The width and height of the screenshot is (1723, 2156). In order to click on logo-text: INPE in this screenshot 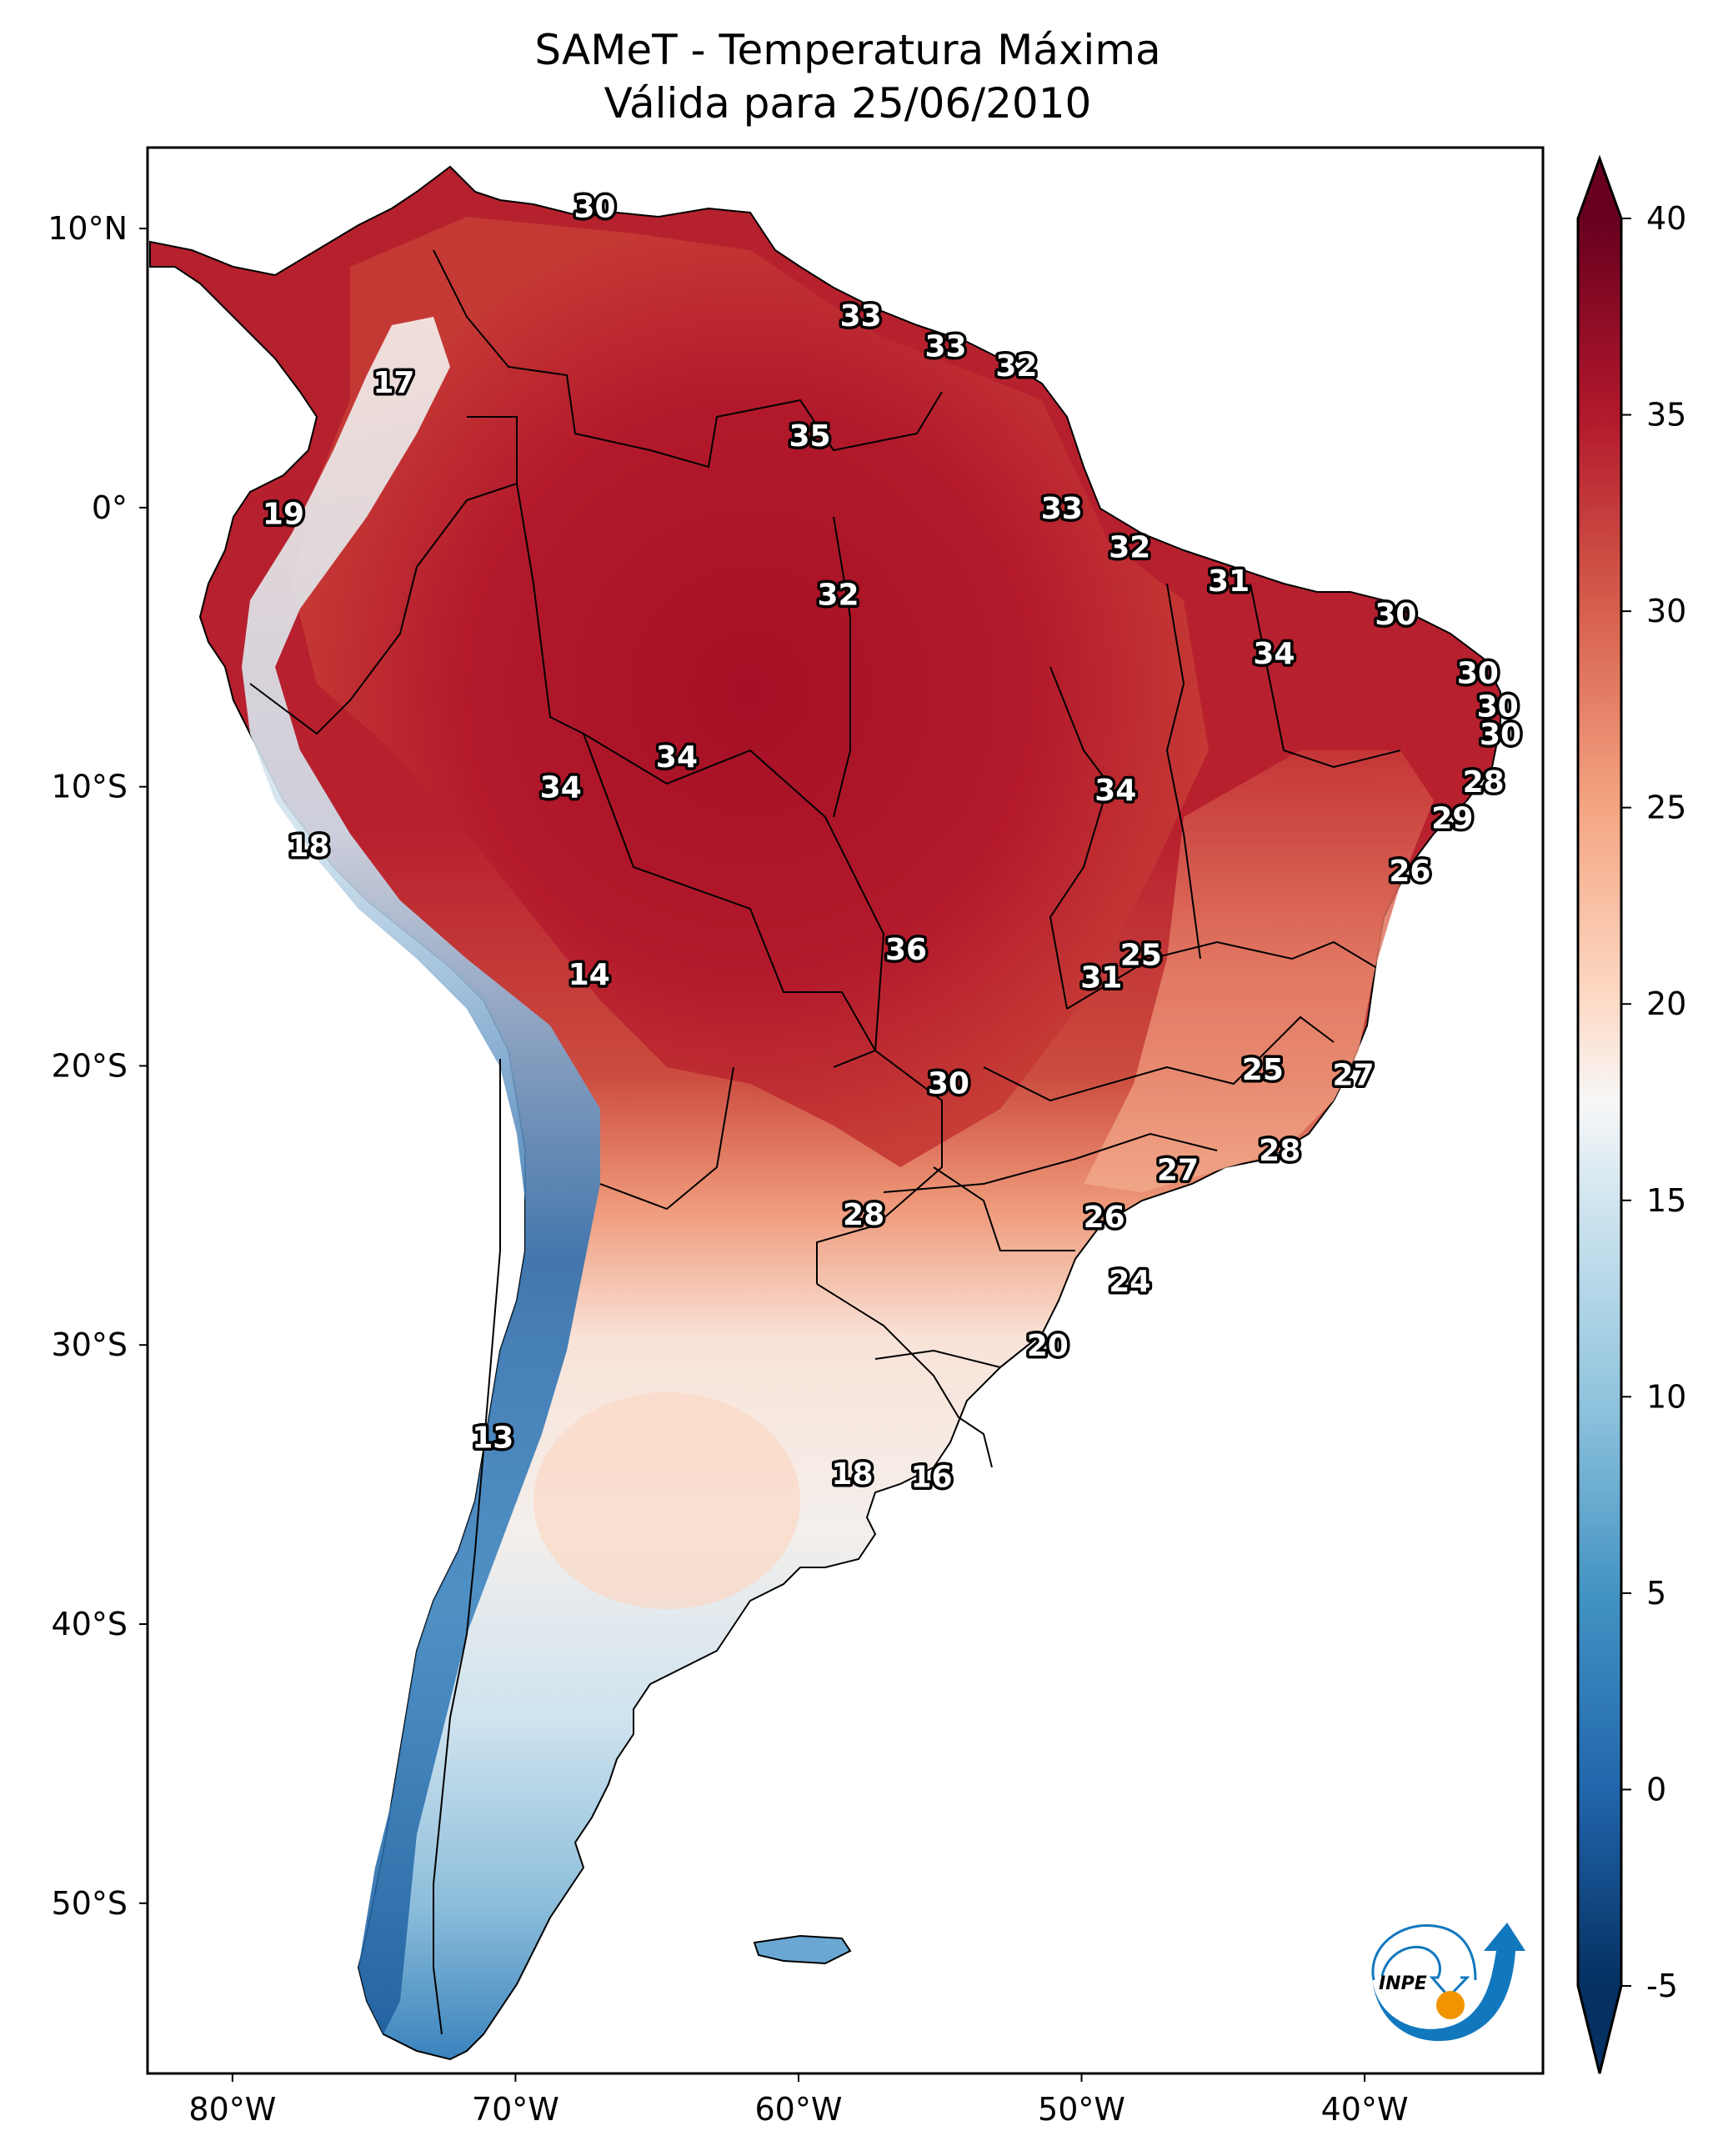, I will do `click(1403, 1983)`.